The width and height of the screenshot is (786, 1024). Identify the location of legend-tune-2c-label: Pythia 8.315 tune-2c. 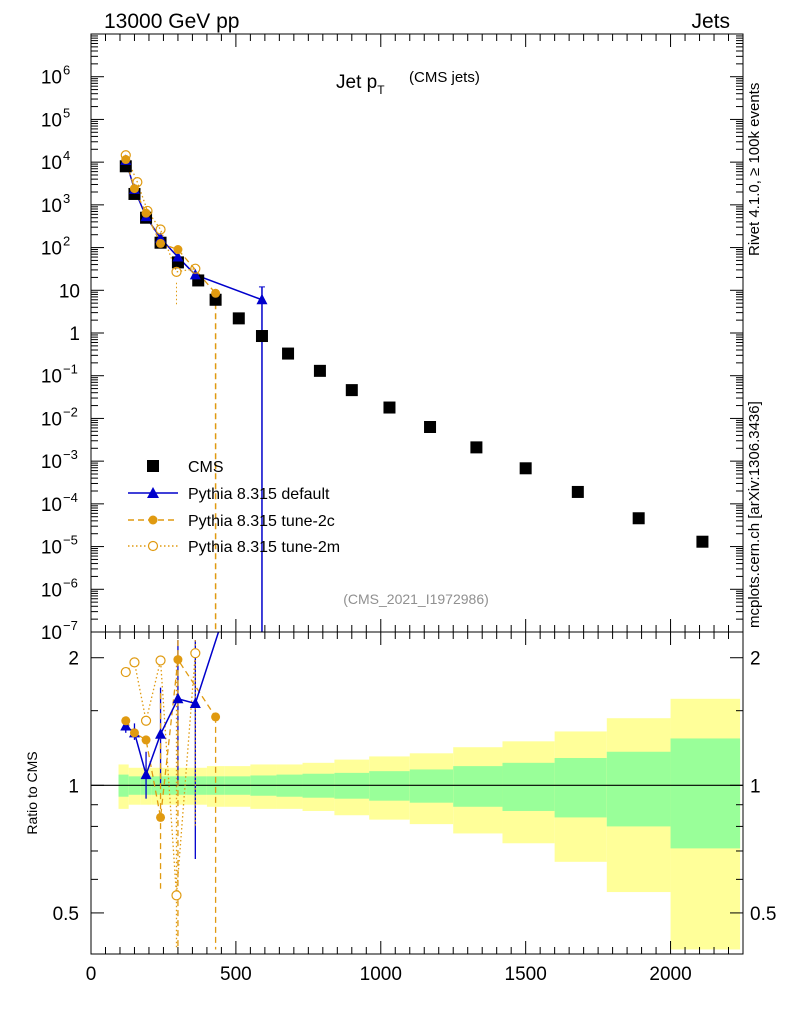
(261, 521).